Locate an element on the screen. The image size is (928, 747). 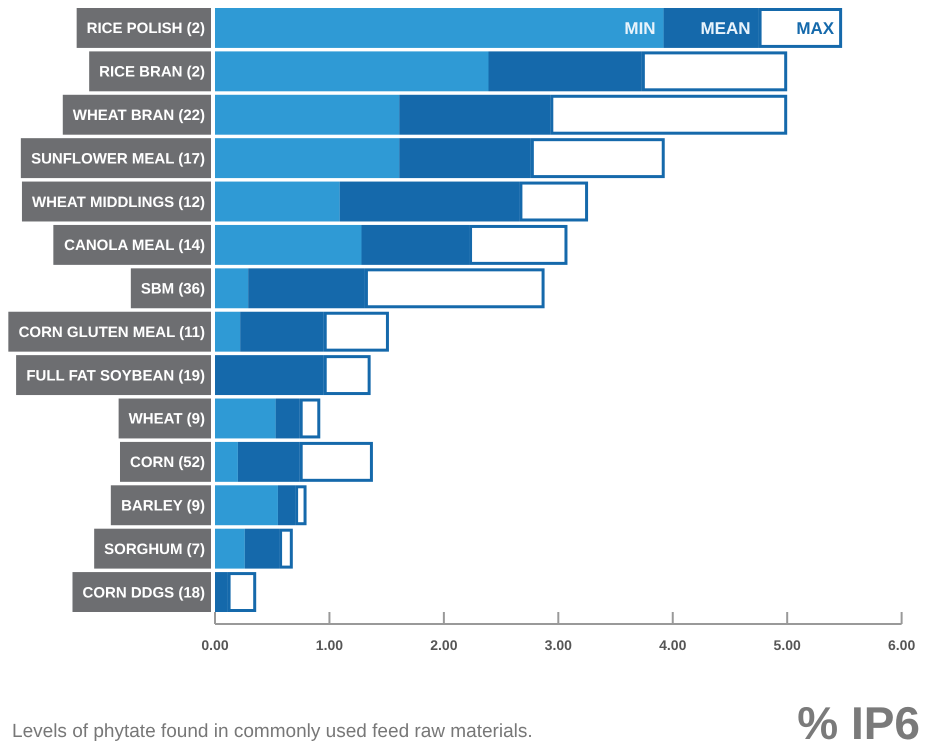
y-tick-label: FULL FAT SOYBEAN (19) is located at coordinates (116, 375).